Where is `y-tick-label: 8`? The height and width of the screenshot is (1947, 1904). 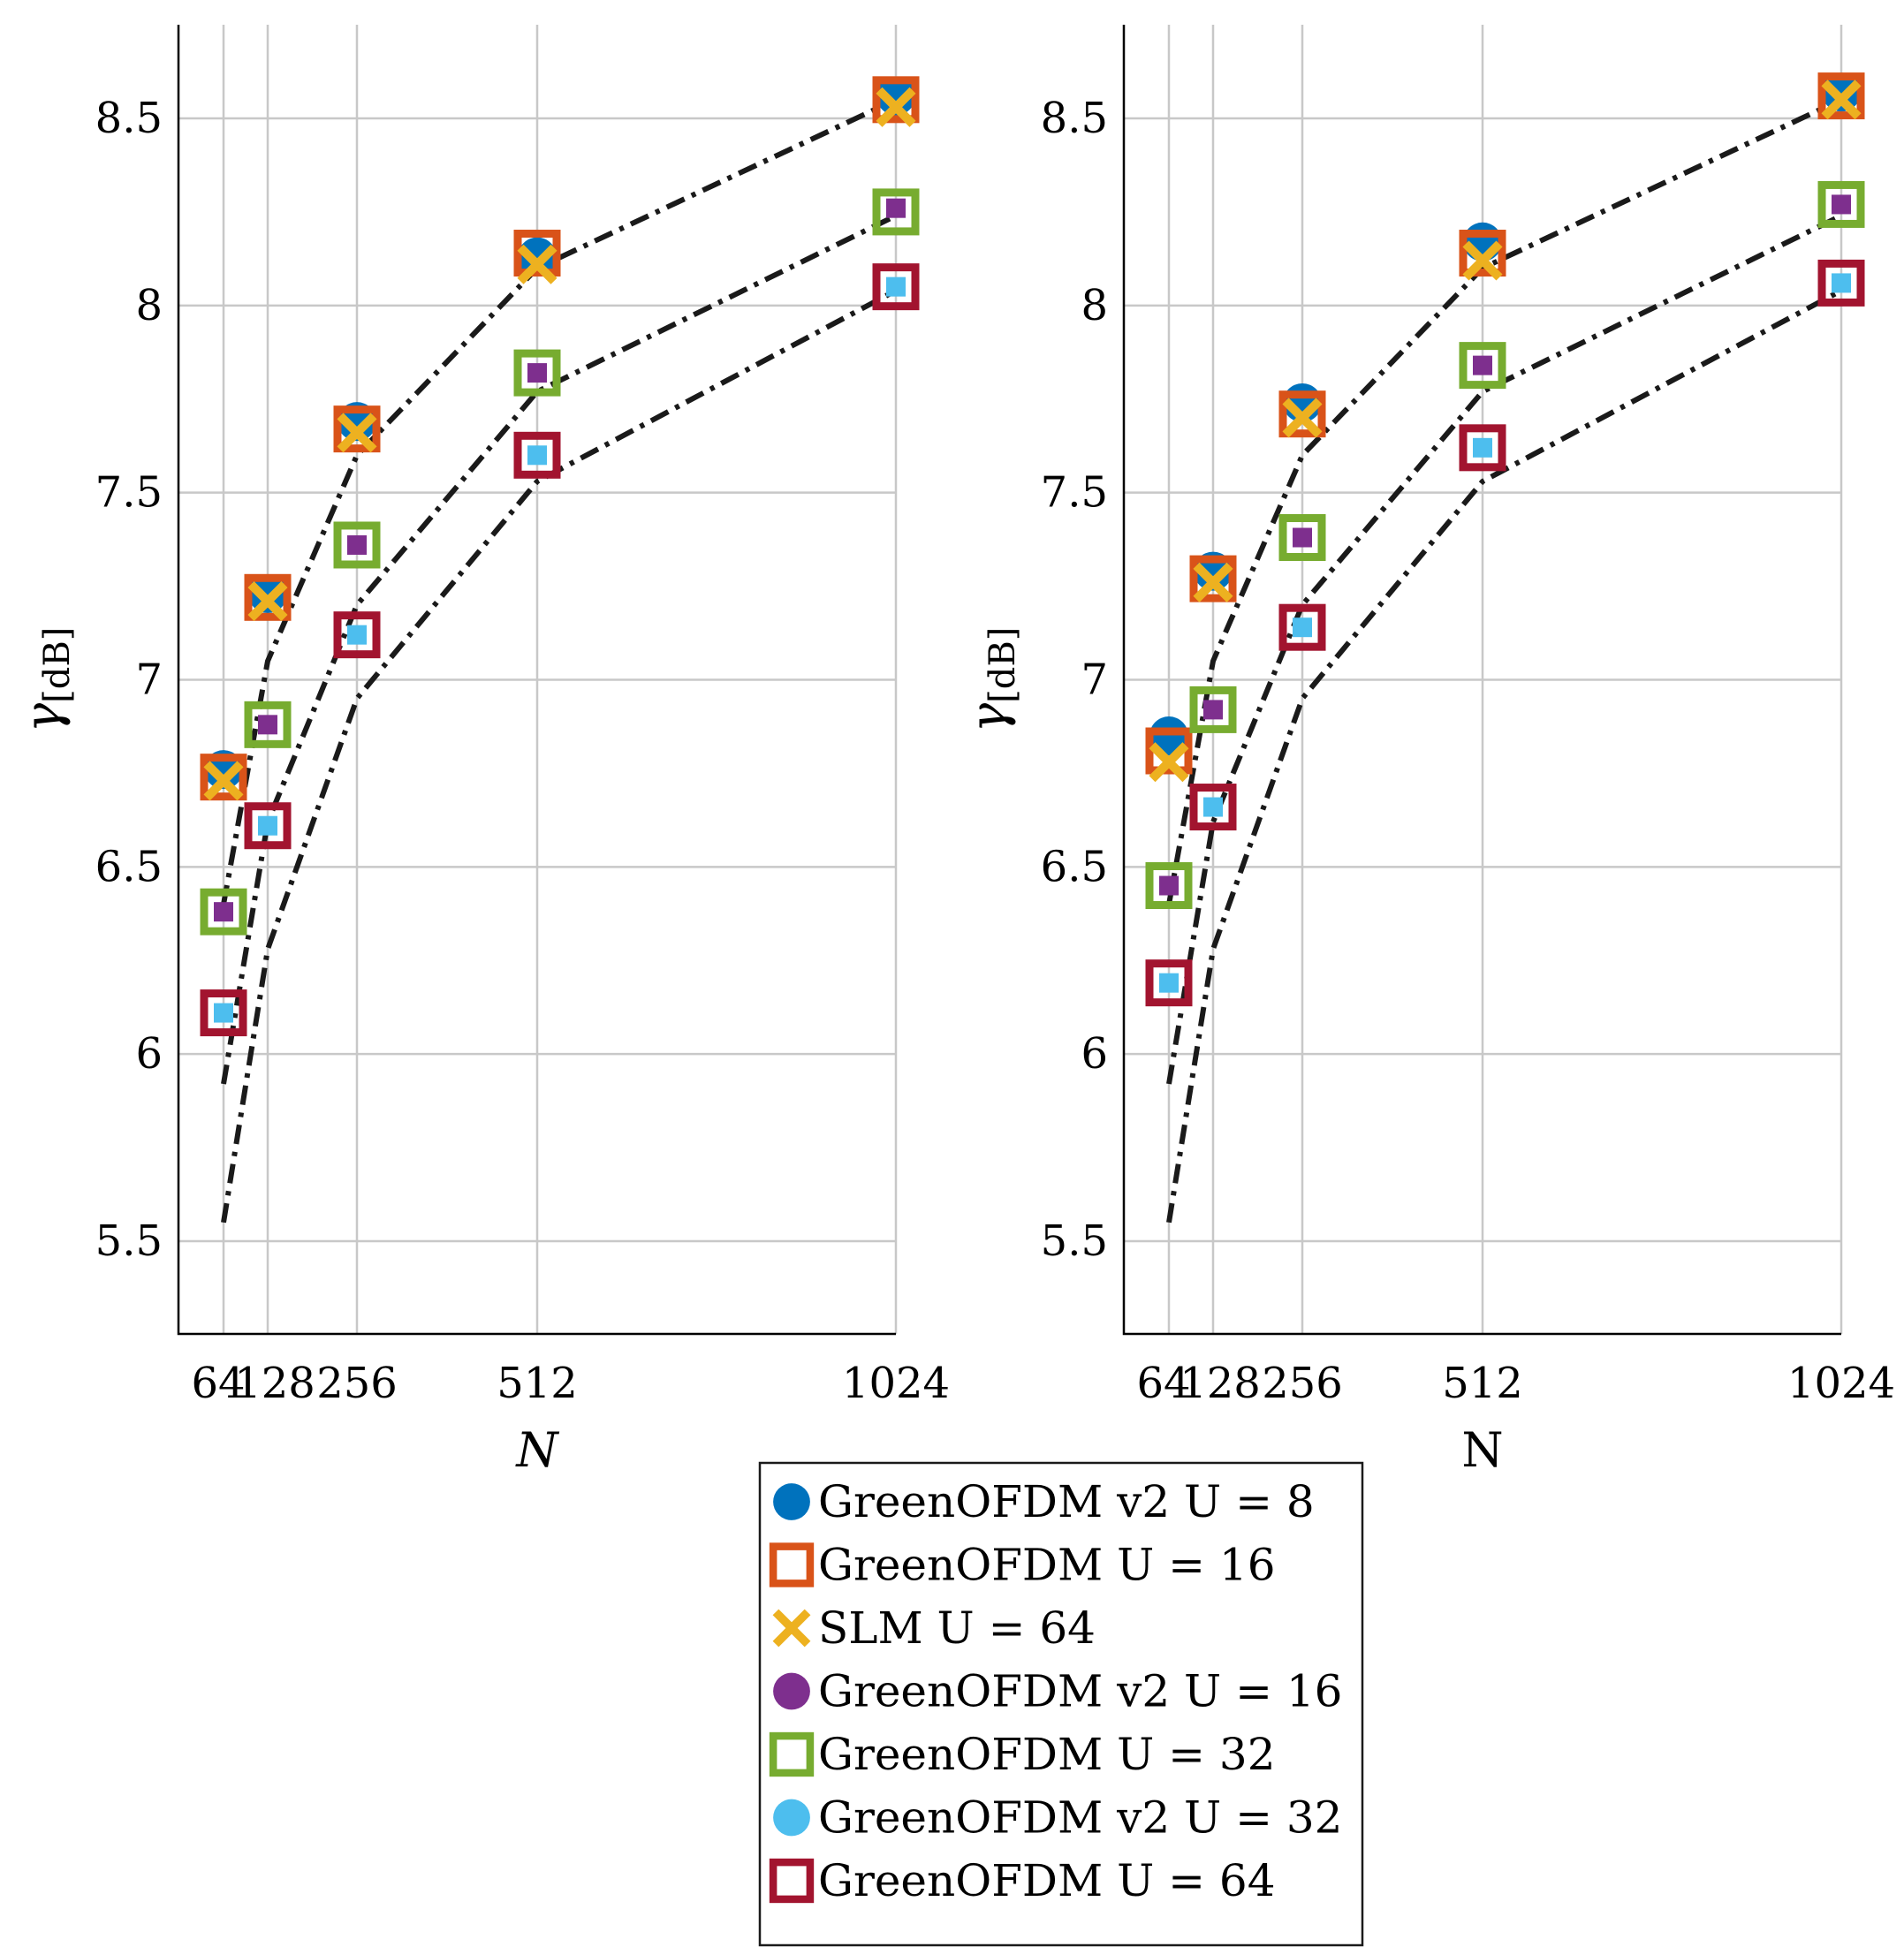 y-tick-label: 8 is located at coordinates (1094, 305).